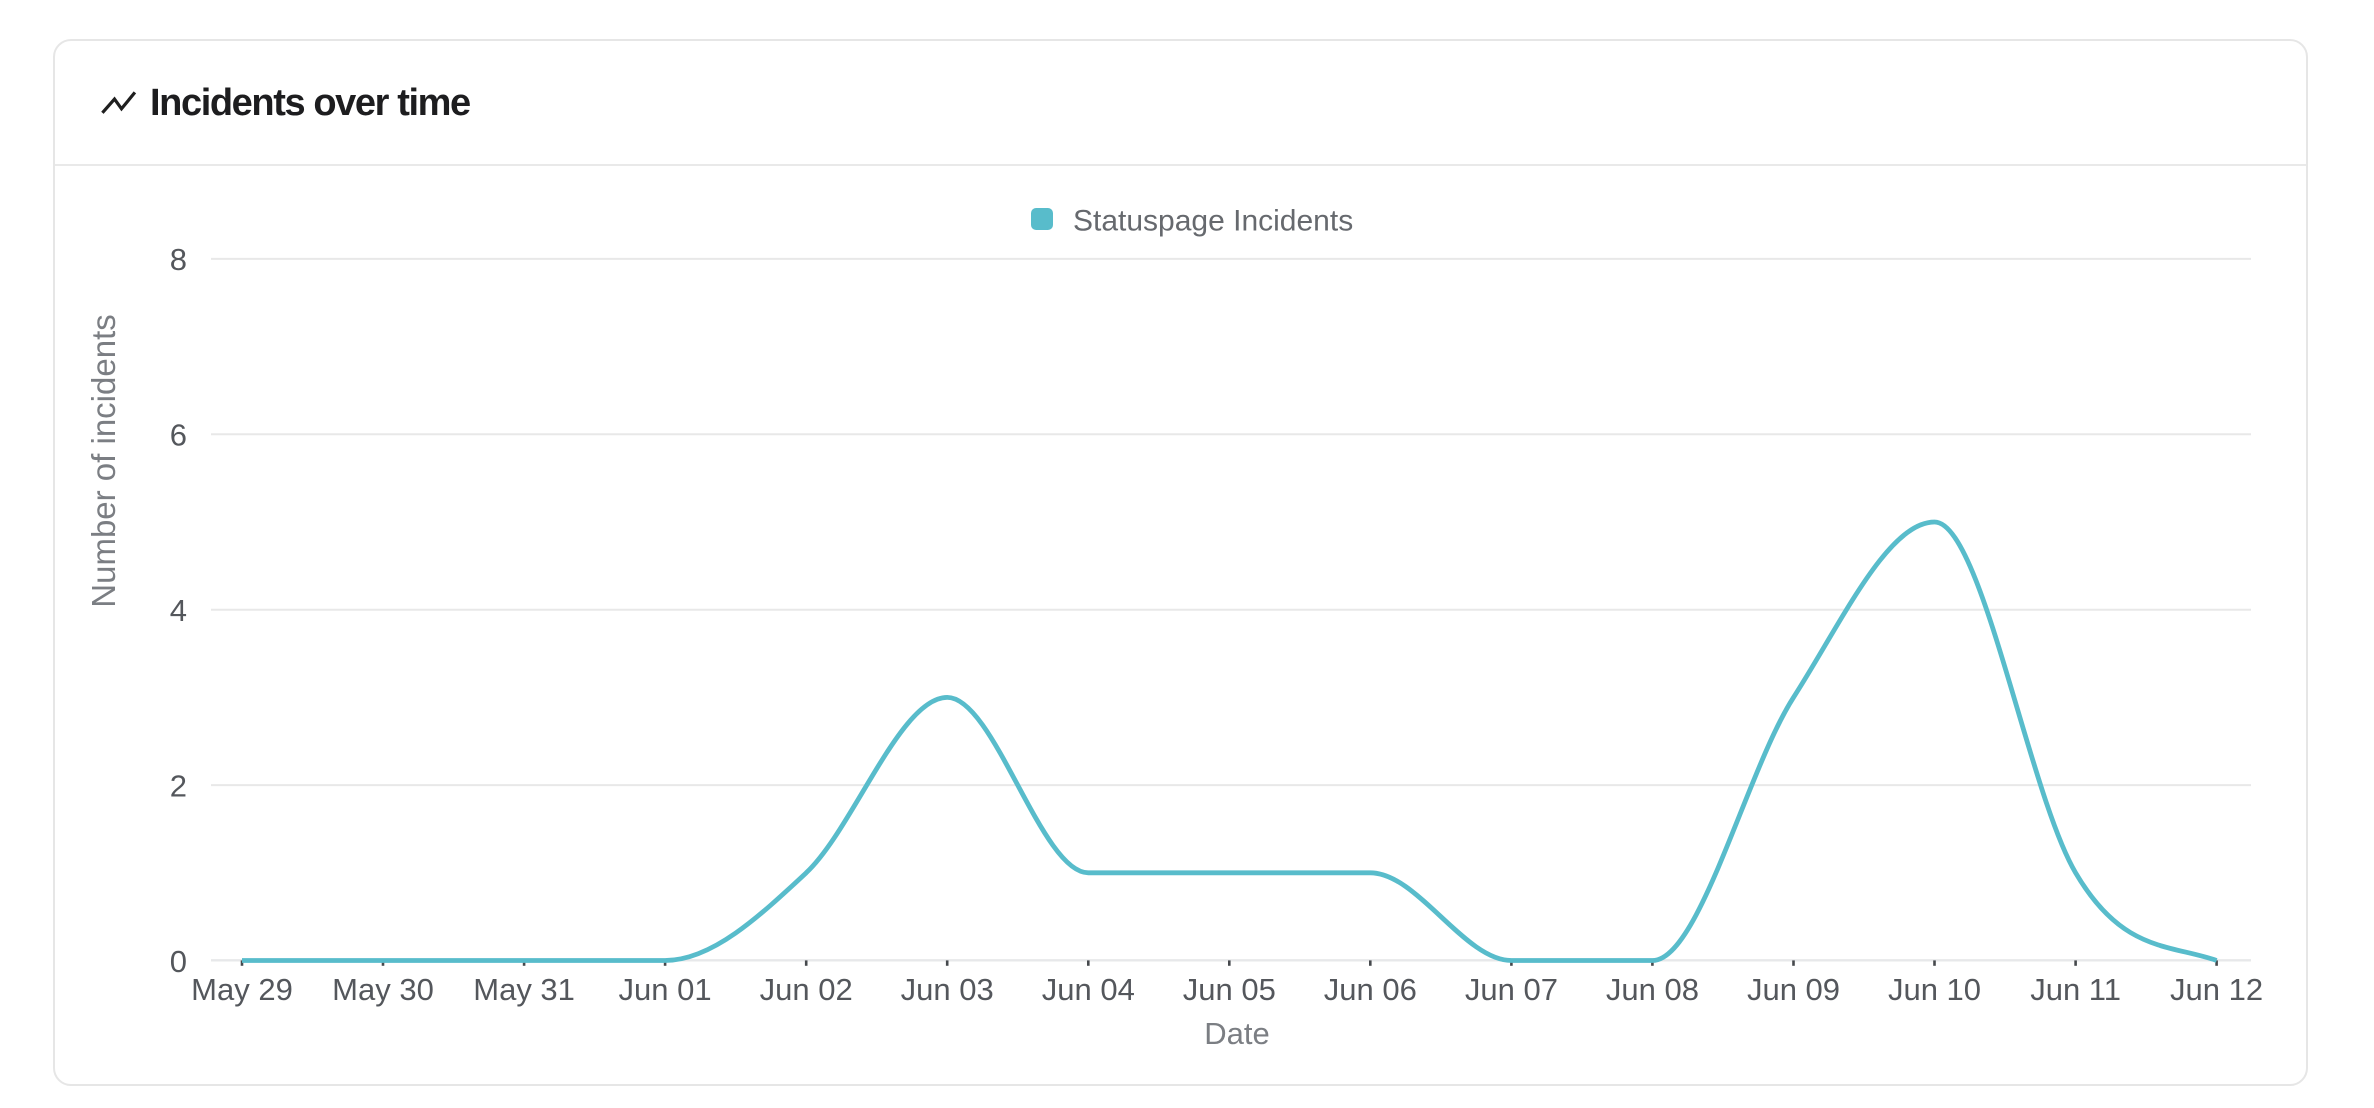 The width and height of the screenshot is (2374, 1108). What do you see at coordinates (103, 460) in the screenshot?
I see `svg-text: Number of incidents` at bounding box center [103, 460].